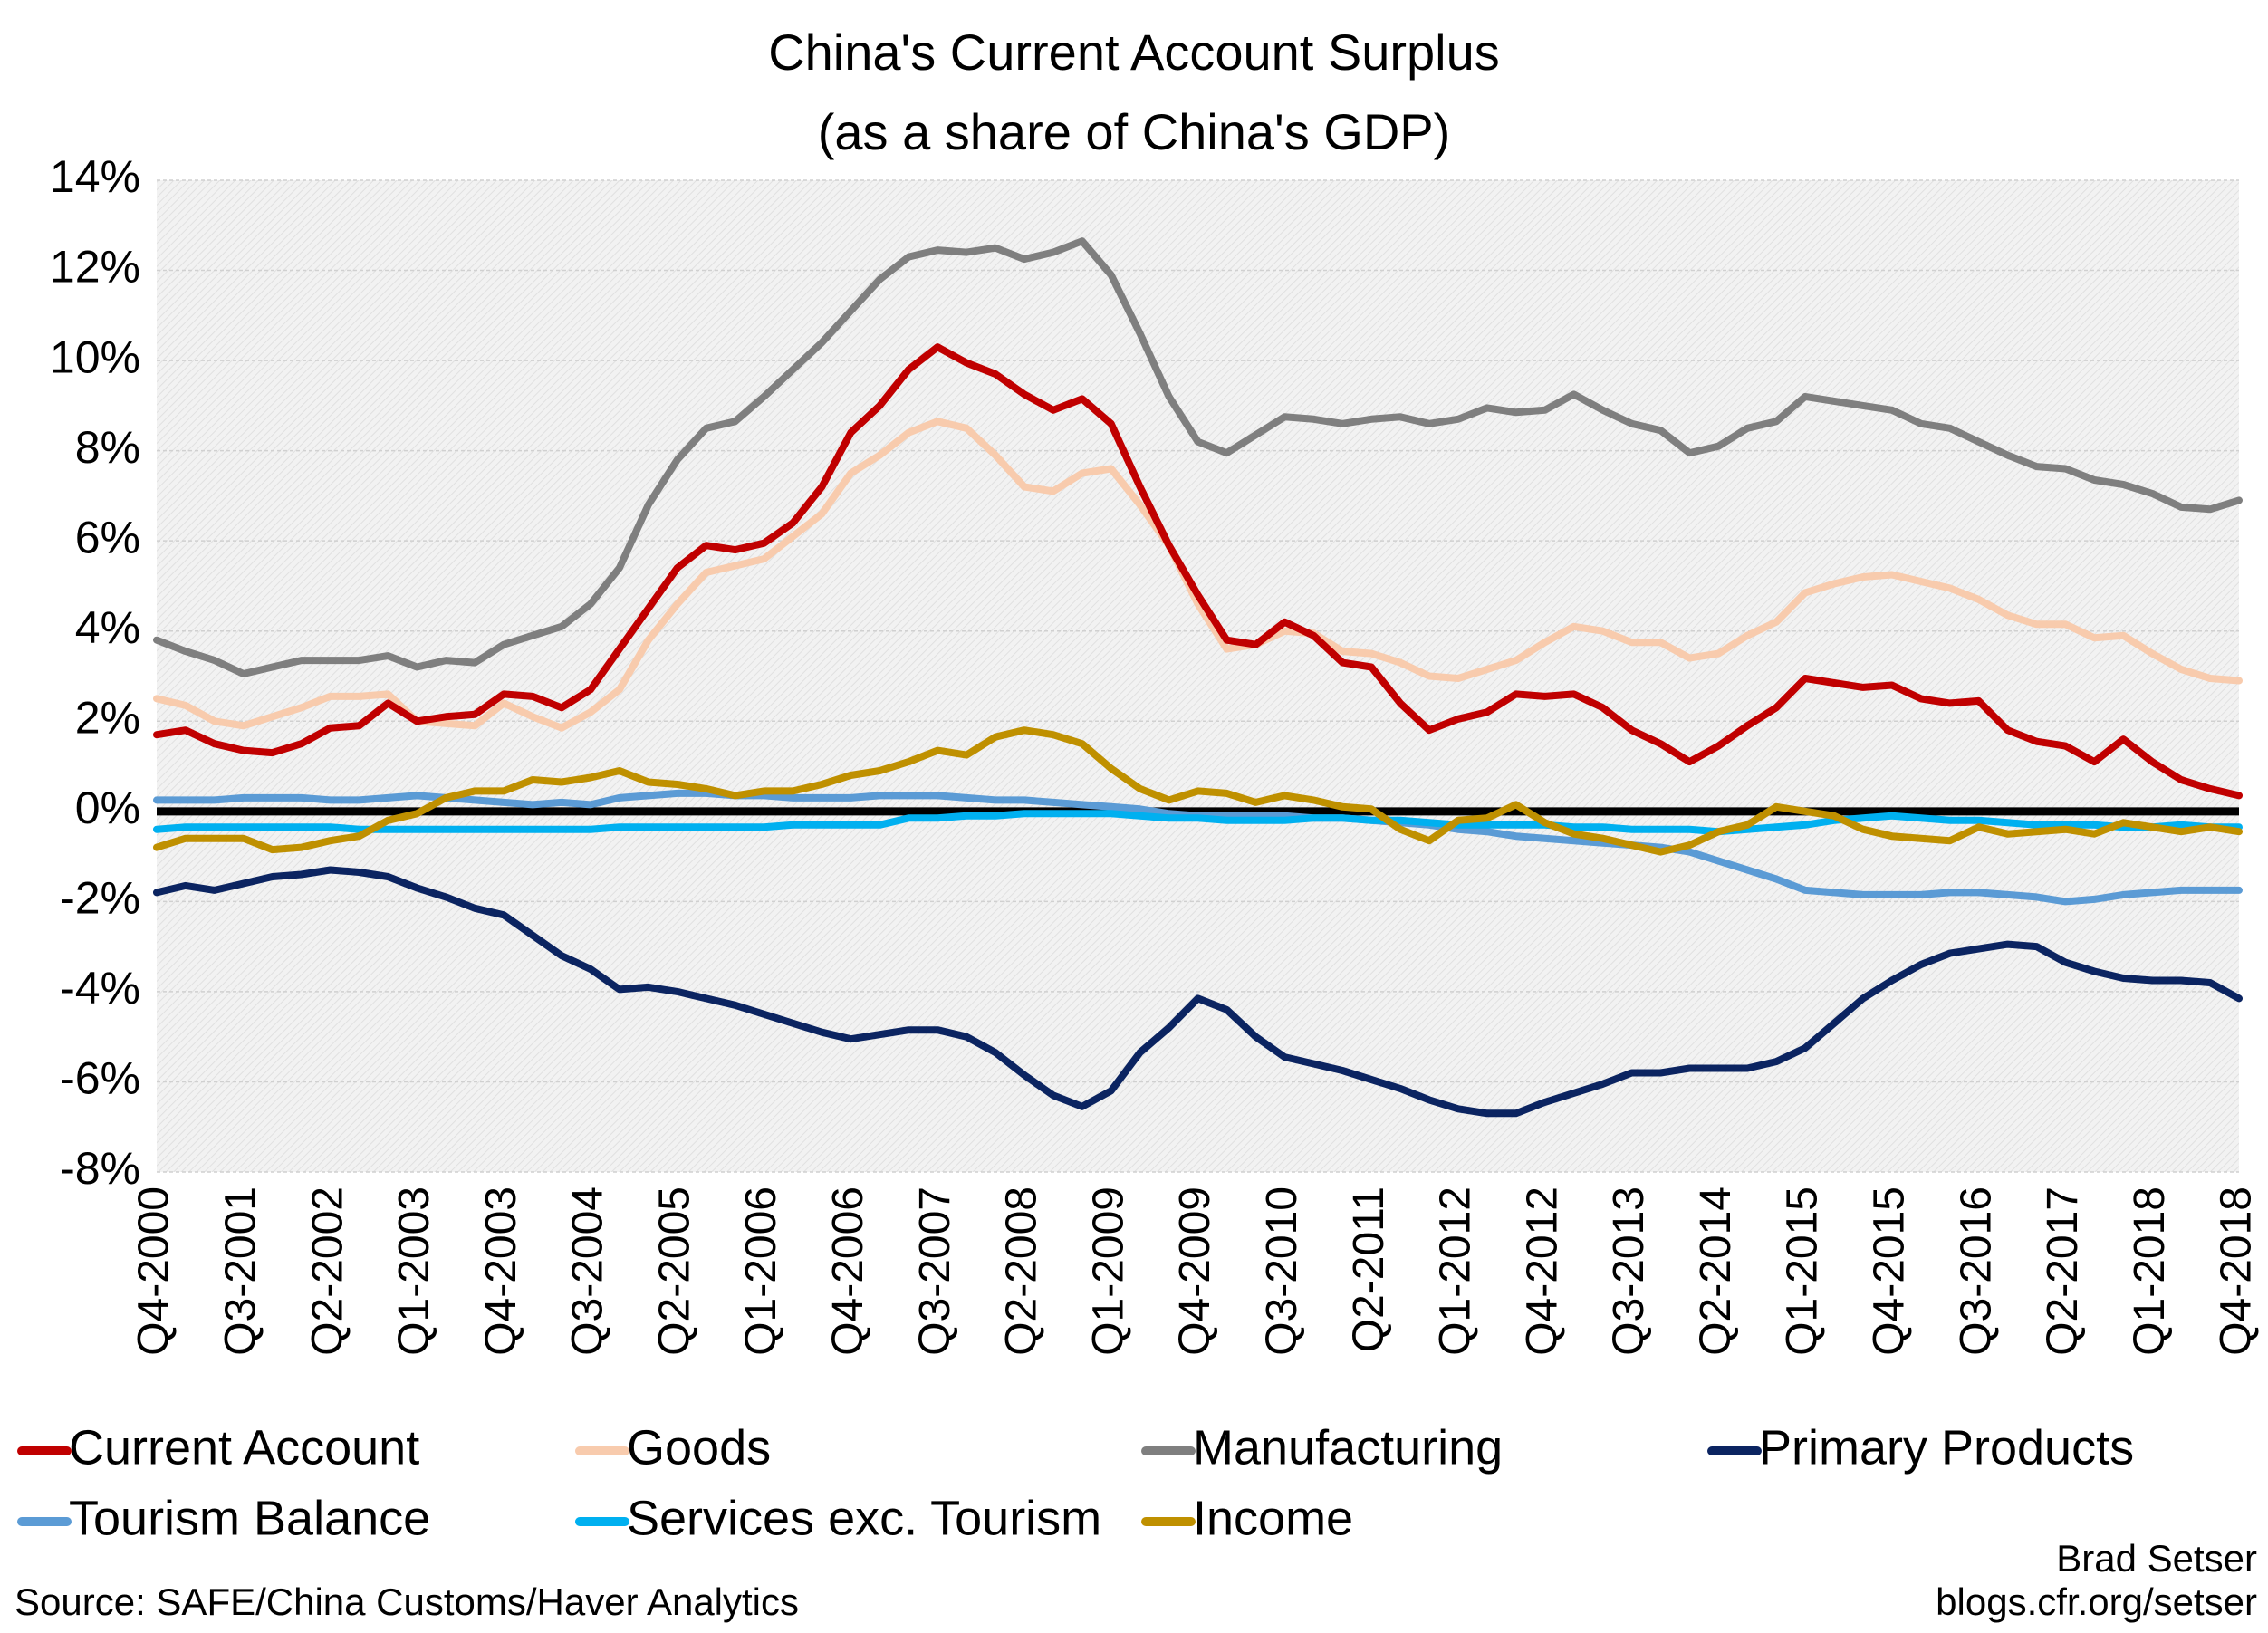 The height and width of the screenshot is (1633, 2268). Describe the element at coordinates (1134, 52) in the screenshot. I see `chart-title: China's Current Account Surplus` at that location.